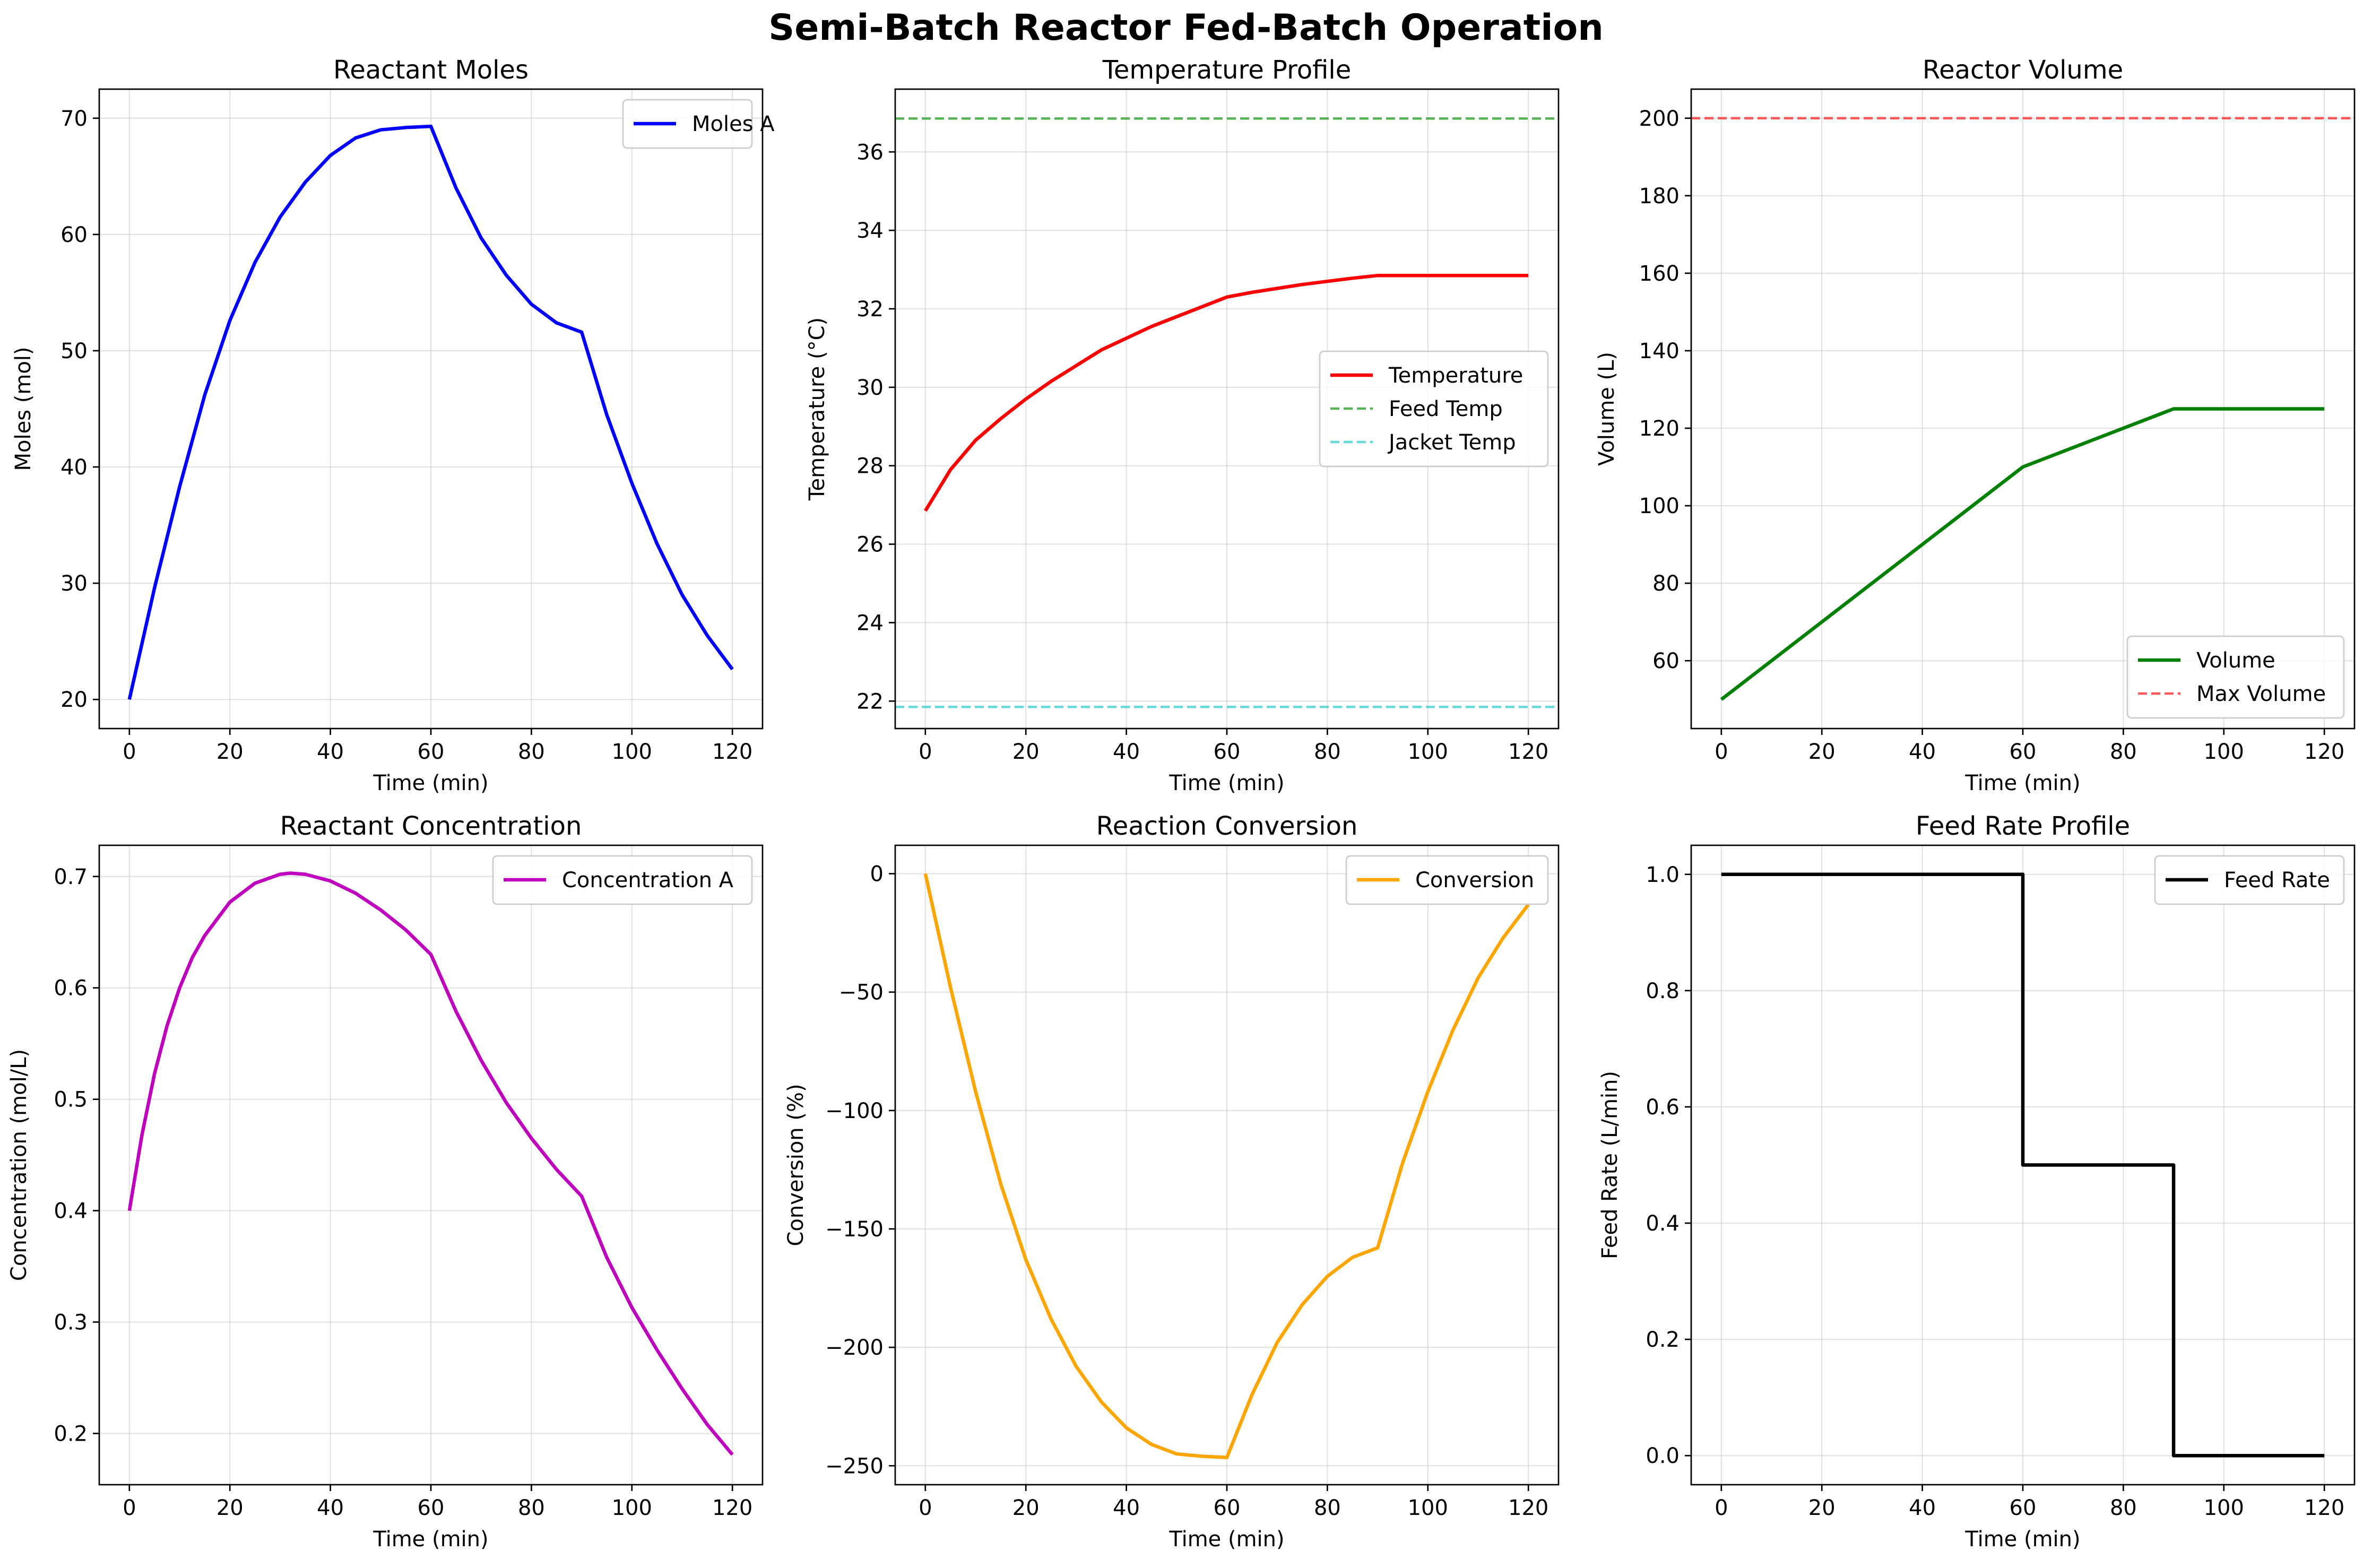  Describe the element at coordinates (74, 467) in the screenshot. I see `y-tick-label: 40` at that location.